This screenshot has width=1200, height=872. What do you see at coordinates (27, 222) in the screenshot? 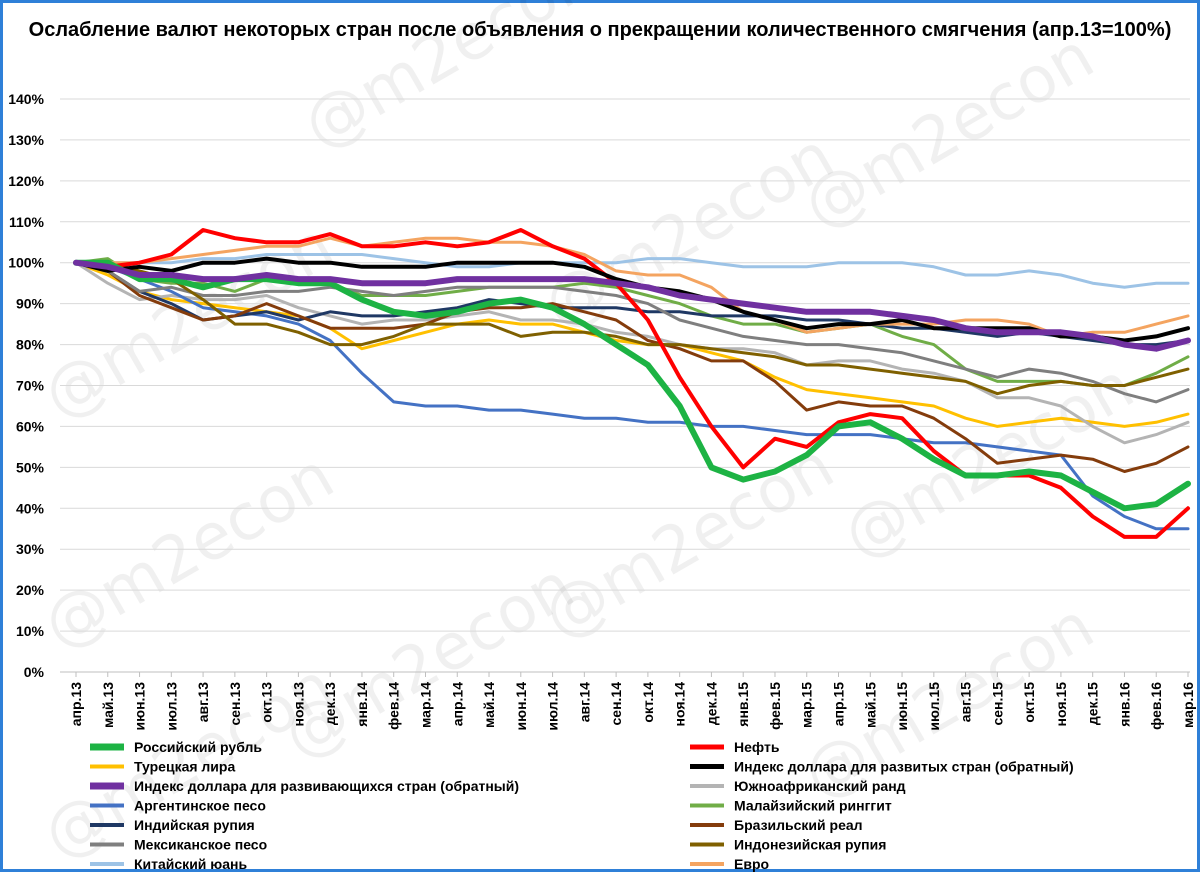
I see `y-tick-label: 110%` at bounding box center [27, 222].